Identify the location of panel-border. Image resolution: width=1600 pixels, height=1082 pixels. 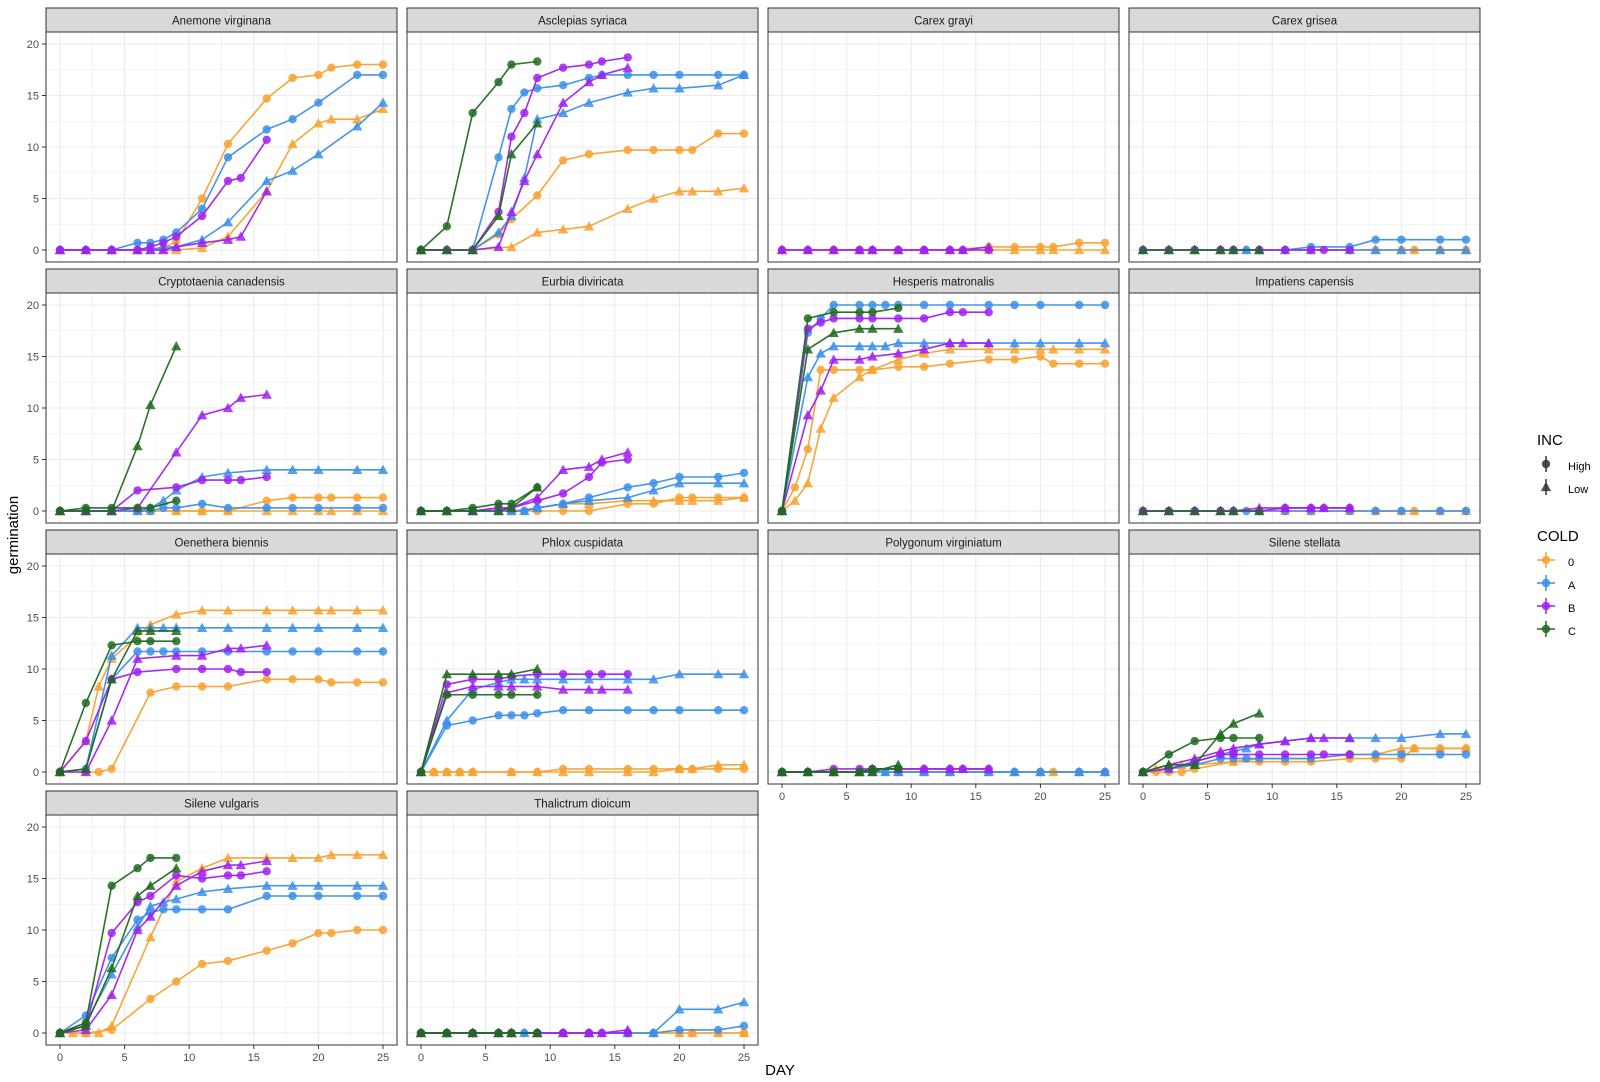
(1304, 147).